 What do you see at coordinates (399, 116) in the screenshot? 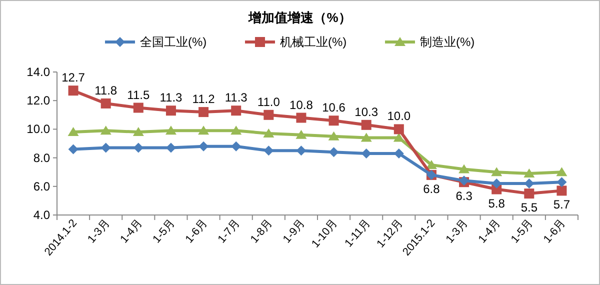
I see `data-label: 10.0` at bounding box center [399, 116].